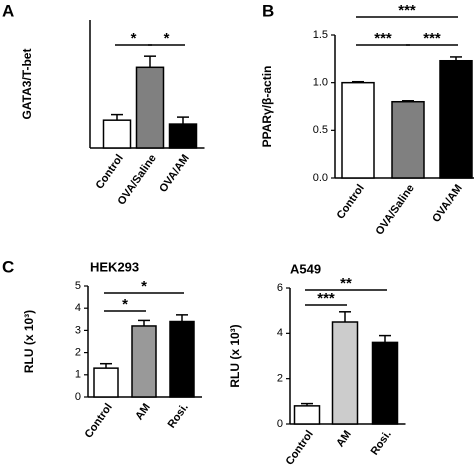 The height and width of the screenshot is (474, 474). I want to click on y-tick-label: 1.5, so click(320, 35).